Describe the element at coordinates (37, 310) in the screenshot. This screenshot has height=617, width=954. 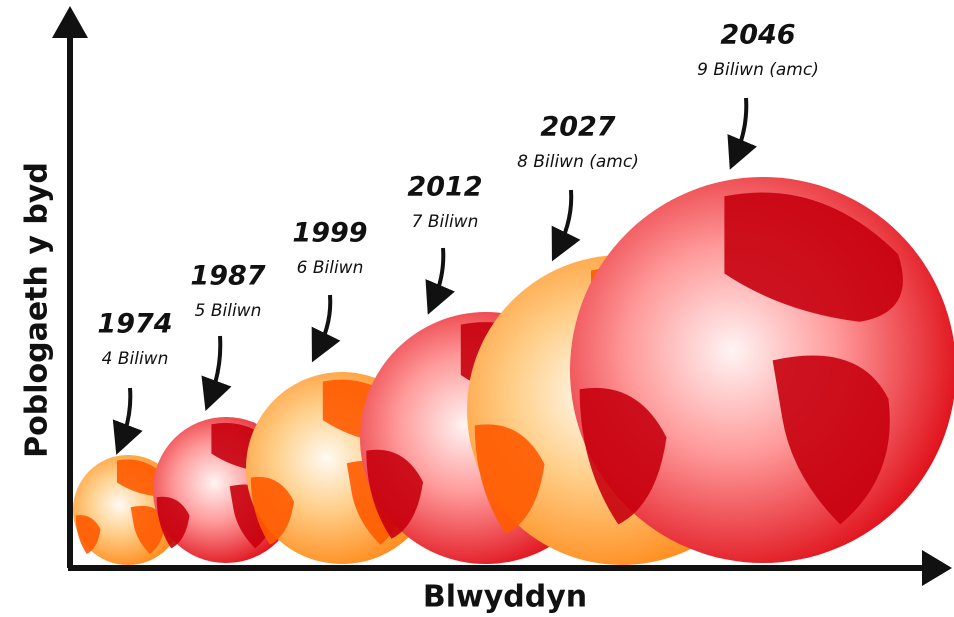
I see `y-axis-label: Poblogaeth y byd` at that location.